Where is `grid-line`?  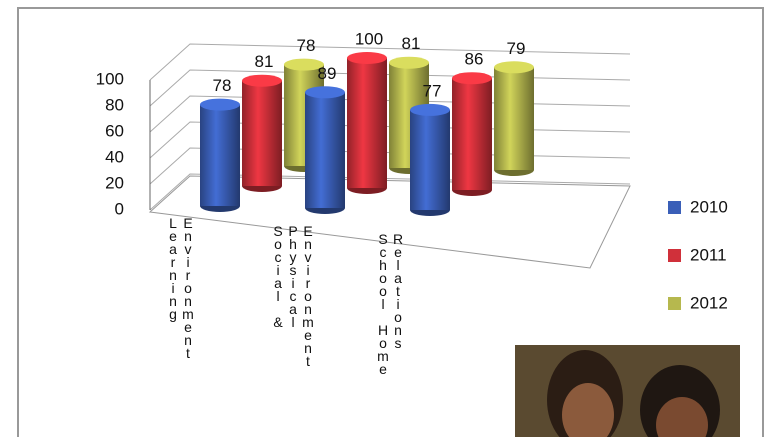
grid-line is located at coordinates (390, 62).